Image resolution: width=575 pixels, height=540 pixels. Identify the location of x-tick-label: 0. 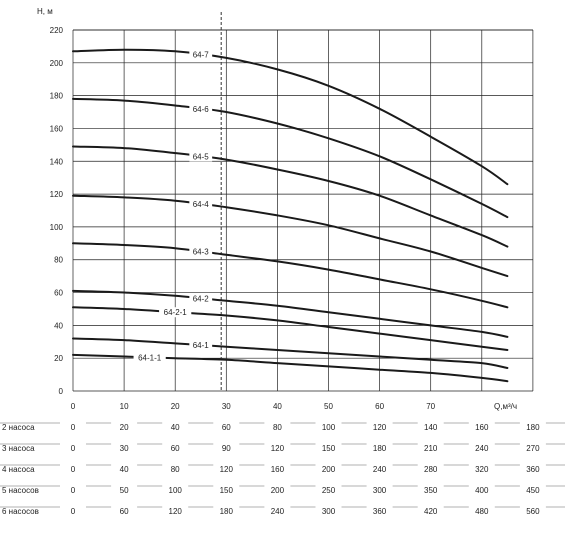
(73, 406).